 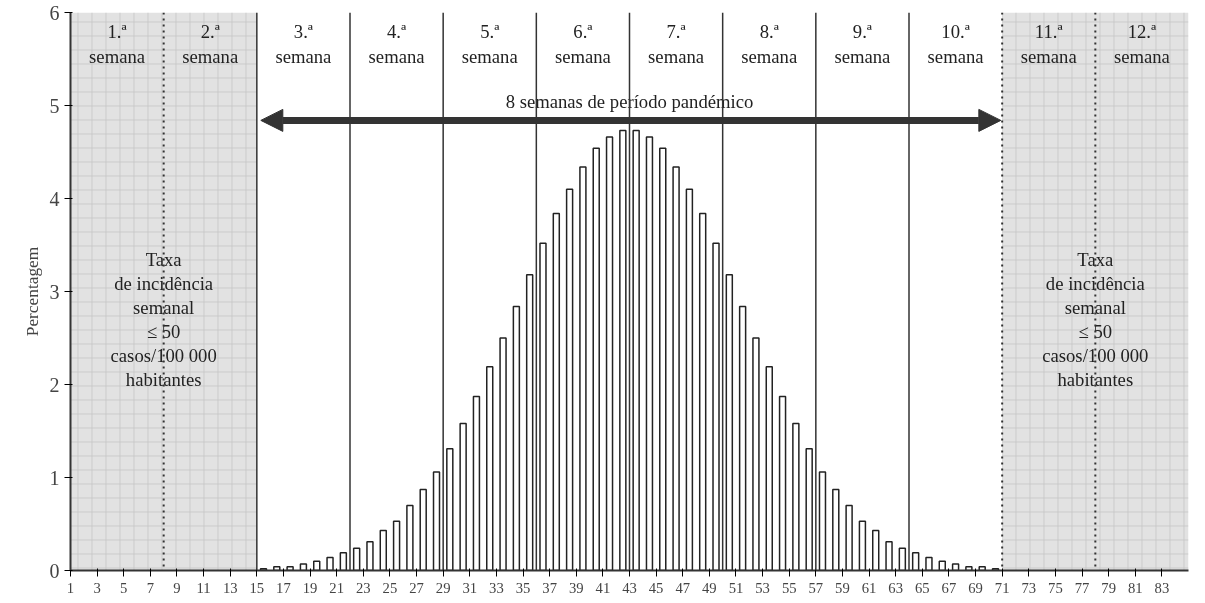 What do you see at coordinates (54, 291) in the screenshot?
I see `y-tick-label: 3` at bounding box center [54, 291].